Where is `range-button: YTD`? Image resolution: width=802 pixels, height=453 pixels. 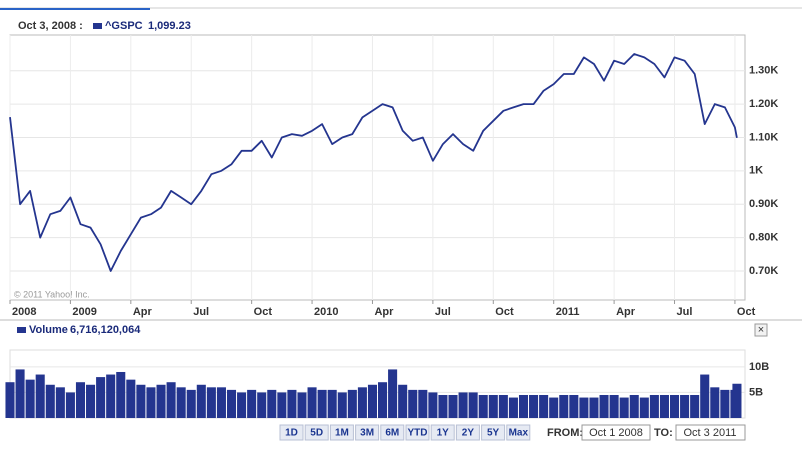
range-button: YTD is located at coordinates (417, 432).